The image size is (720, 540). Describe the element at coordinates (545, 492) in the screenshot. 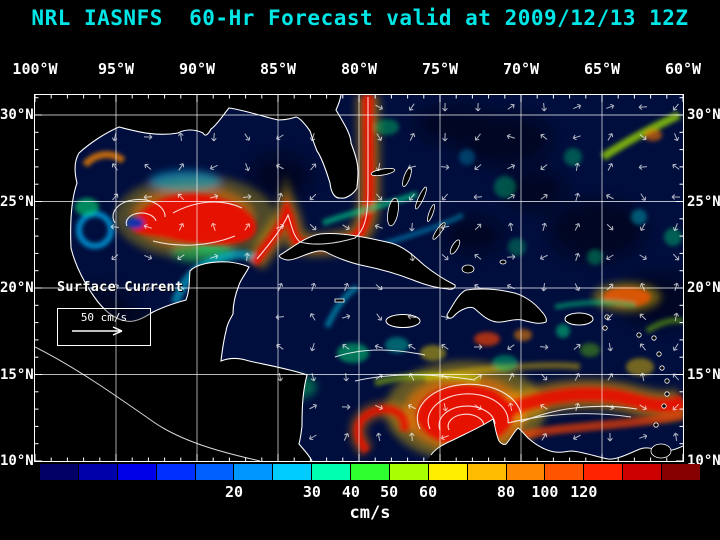

I see `colorbar-tick-label: 100` at that location.